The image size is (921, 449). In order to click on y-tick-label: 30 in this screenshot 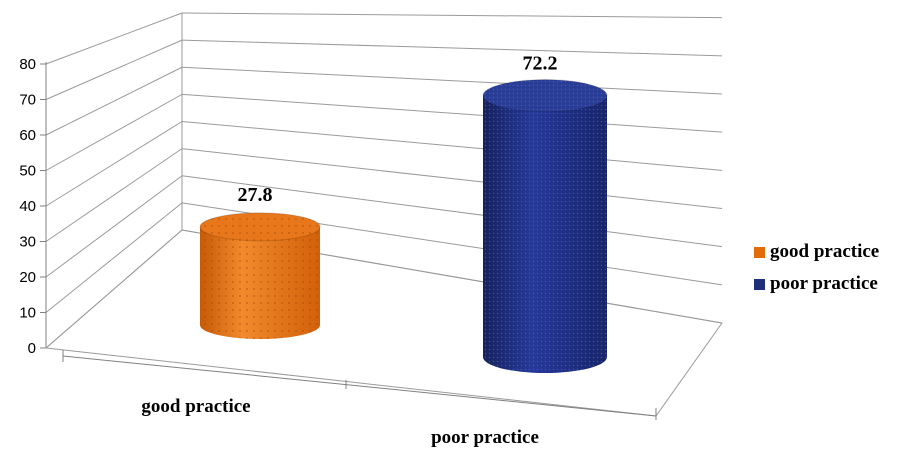, I will do `click(27, 242)`.